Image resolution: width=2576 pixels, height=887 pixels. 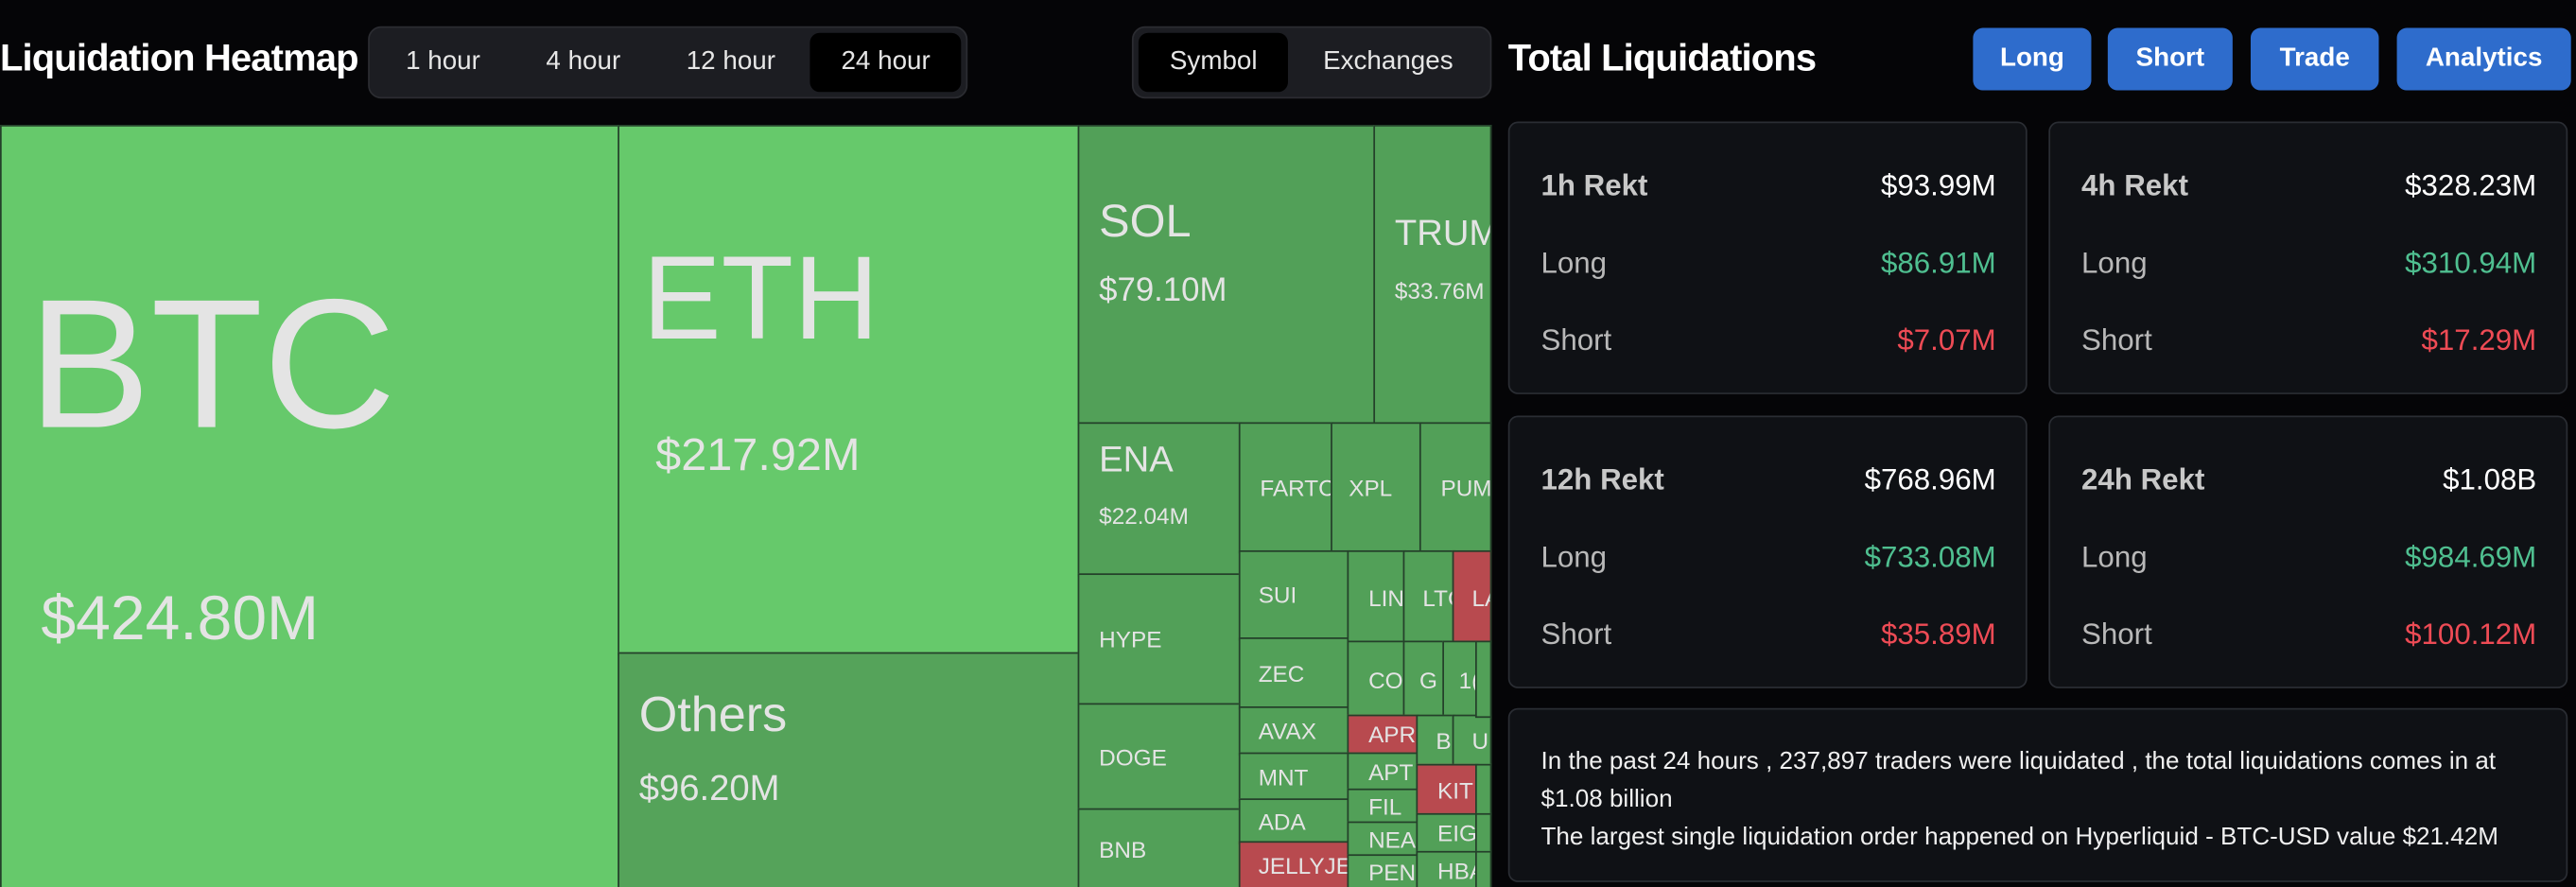 I want to click on treemap-cell: LTC, so click(x=1429, y=596).